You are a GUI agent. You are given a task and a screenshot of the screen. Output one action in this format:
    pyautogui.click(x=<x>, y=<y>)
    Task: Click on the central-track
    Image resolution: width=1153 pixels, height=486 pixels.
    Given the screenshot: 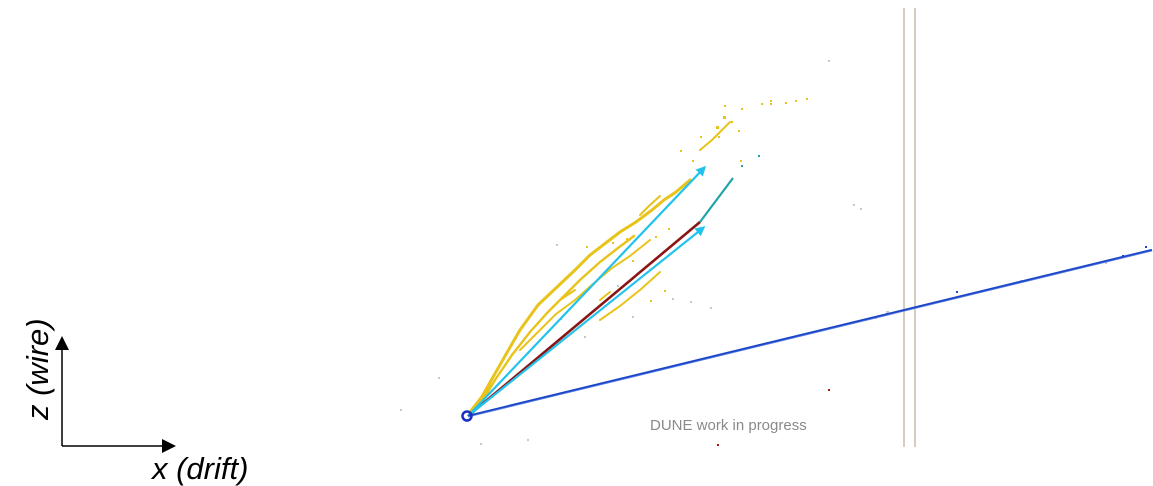 What is the action you would take?
    pyautogui.click(x=613, y=286)
    